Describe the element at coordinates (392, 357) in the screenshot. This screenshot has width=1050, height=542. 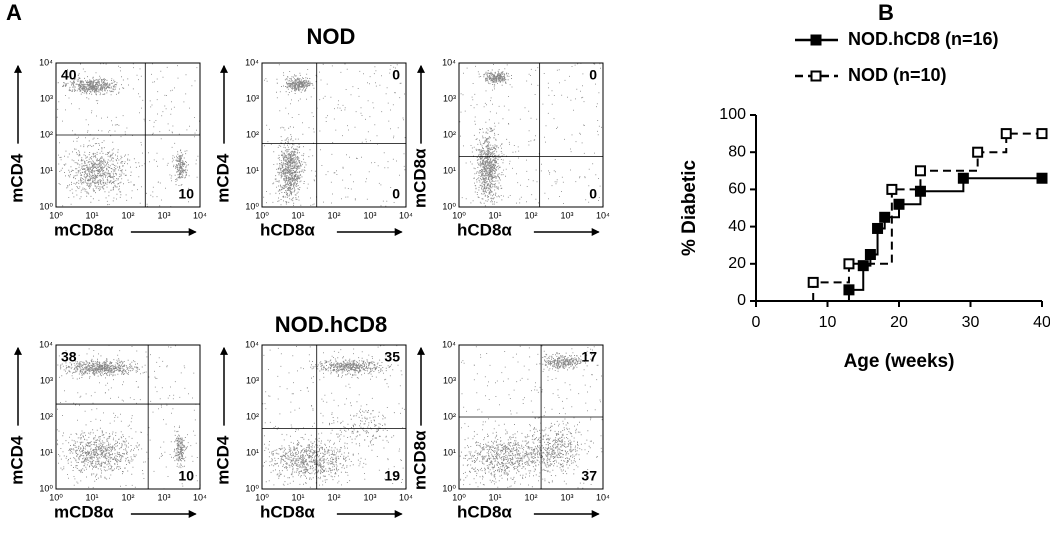
I see `quadrant-percent: 35` at that location.